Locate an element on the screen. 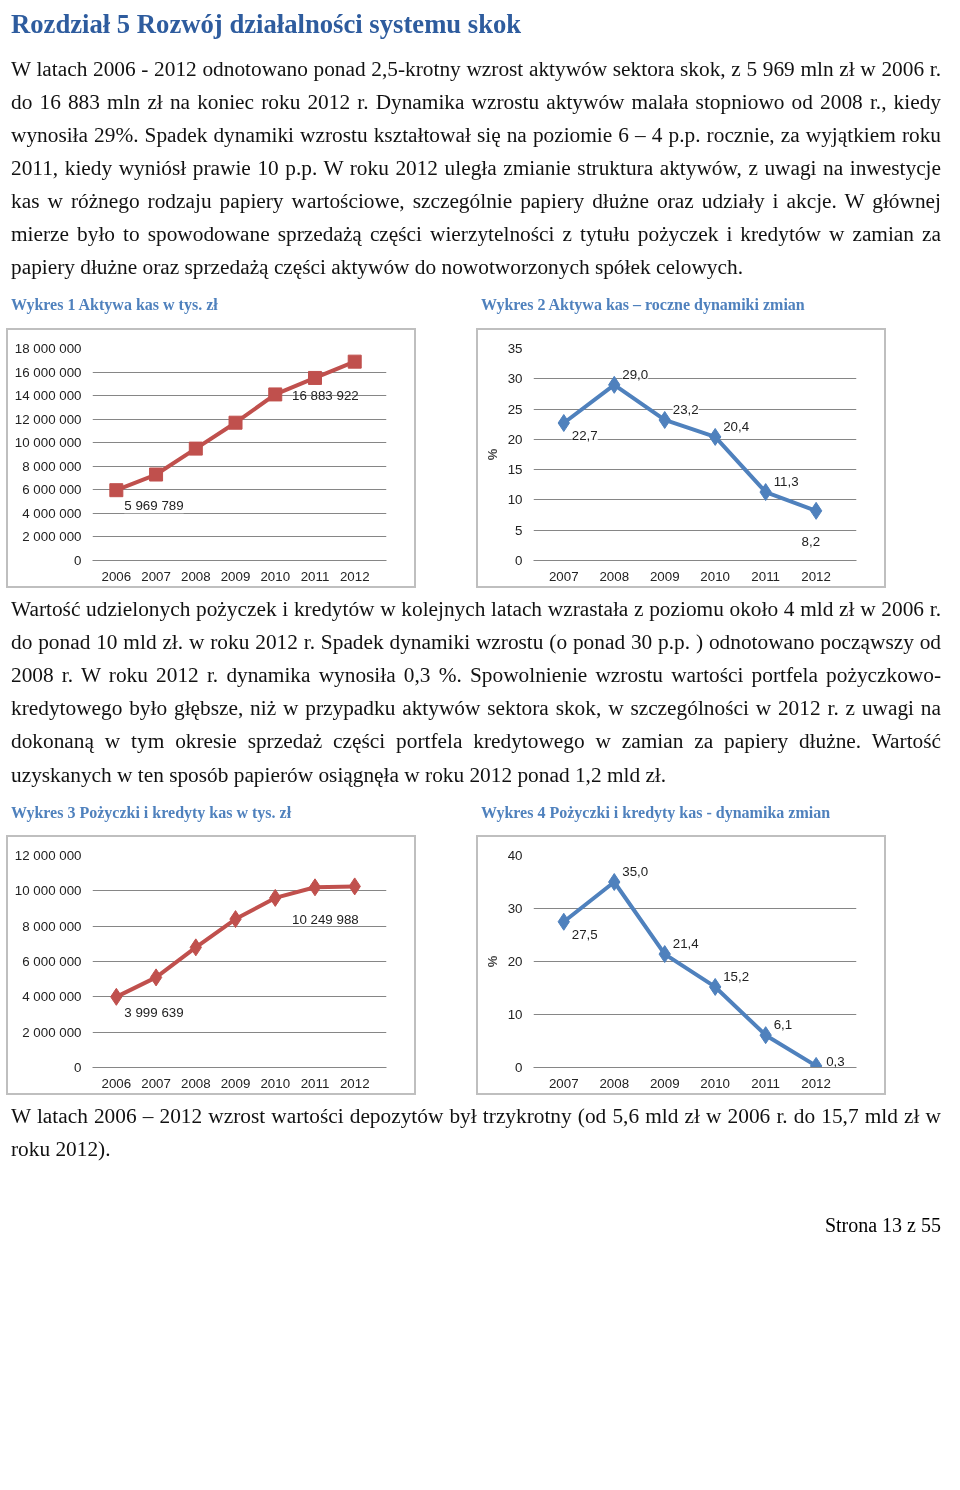 The height and width of the screenshot is (1490, 960). text: Strona 13 z 55 is located at coordinates (882, 1226).